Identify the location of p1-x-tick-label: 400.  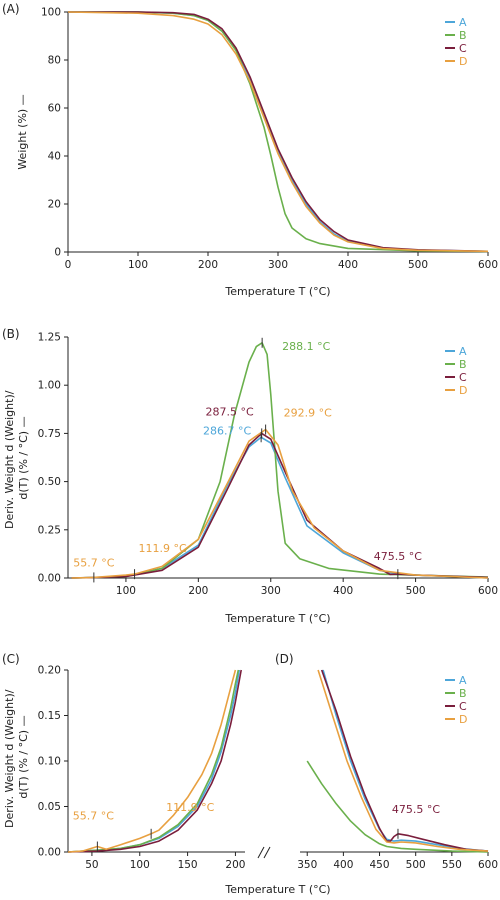
(343, 591).